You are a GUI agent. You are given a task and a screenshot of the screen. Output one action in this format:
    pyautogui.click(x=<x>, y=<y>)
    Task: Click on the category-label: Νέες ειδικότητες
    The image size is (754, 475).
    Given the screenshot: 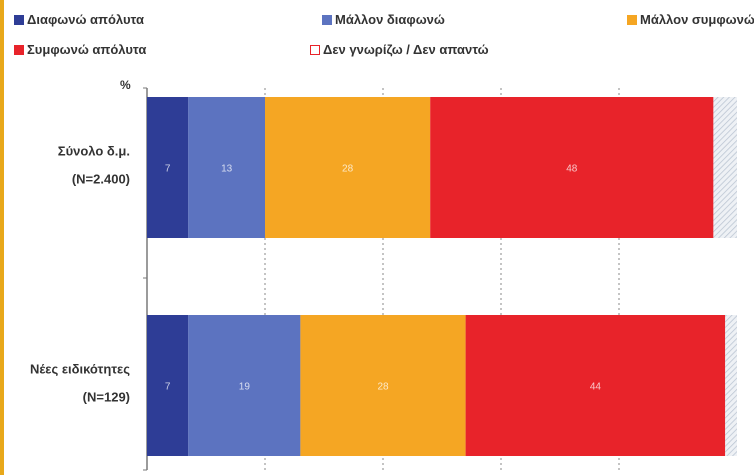 What is the action you would take?
    pyautogui.click(x=80, y=369)
    